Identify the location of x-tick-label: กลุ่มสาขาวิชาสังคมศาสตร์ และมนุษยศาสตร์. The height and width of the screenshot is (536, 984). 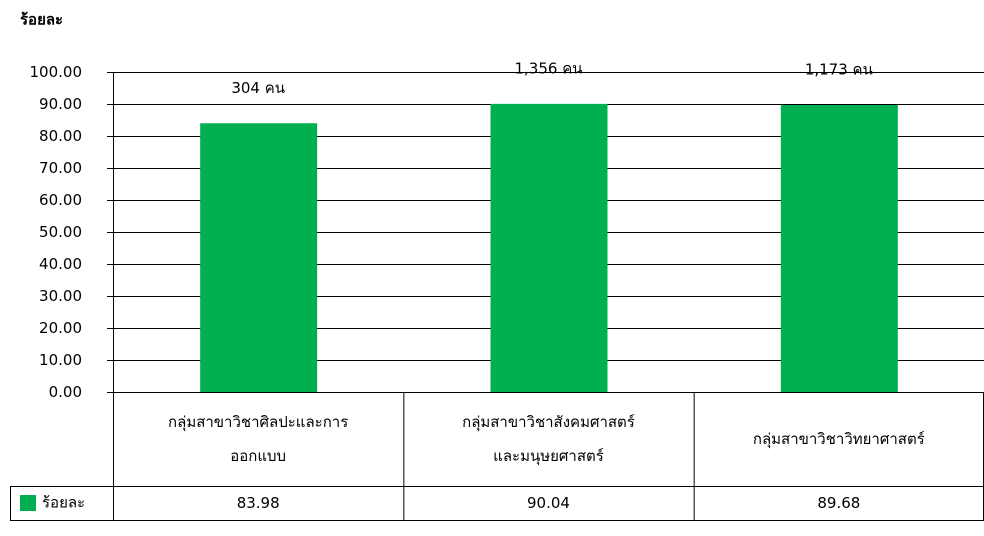
(548, 439).